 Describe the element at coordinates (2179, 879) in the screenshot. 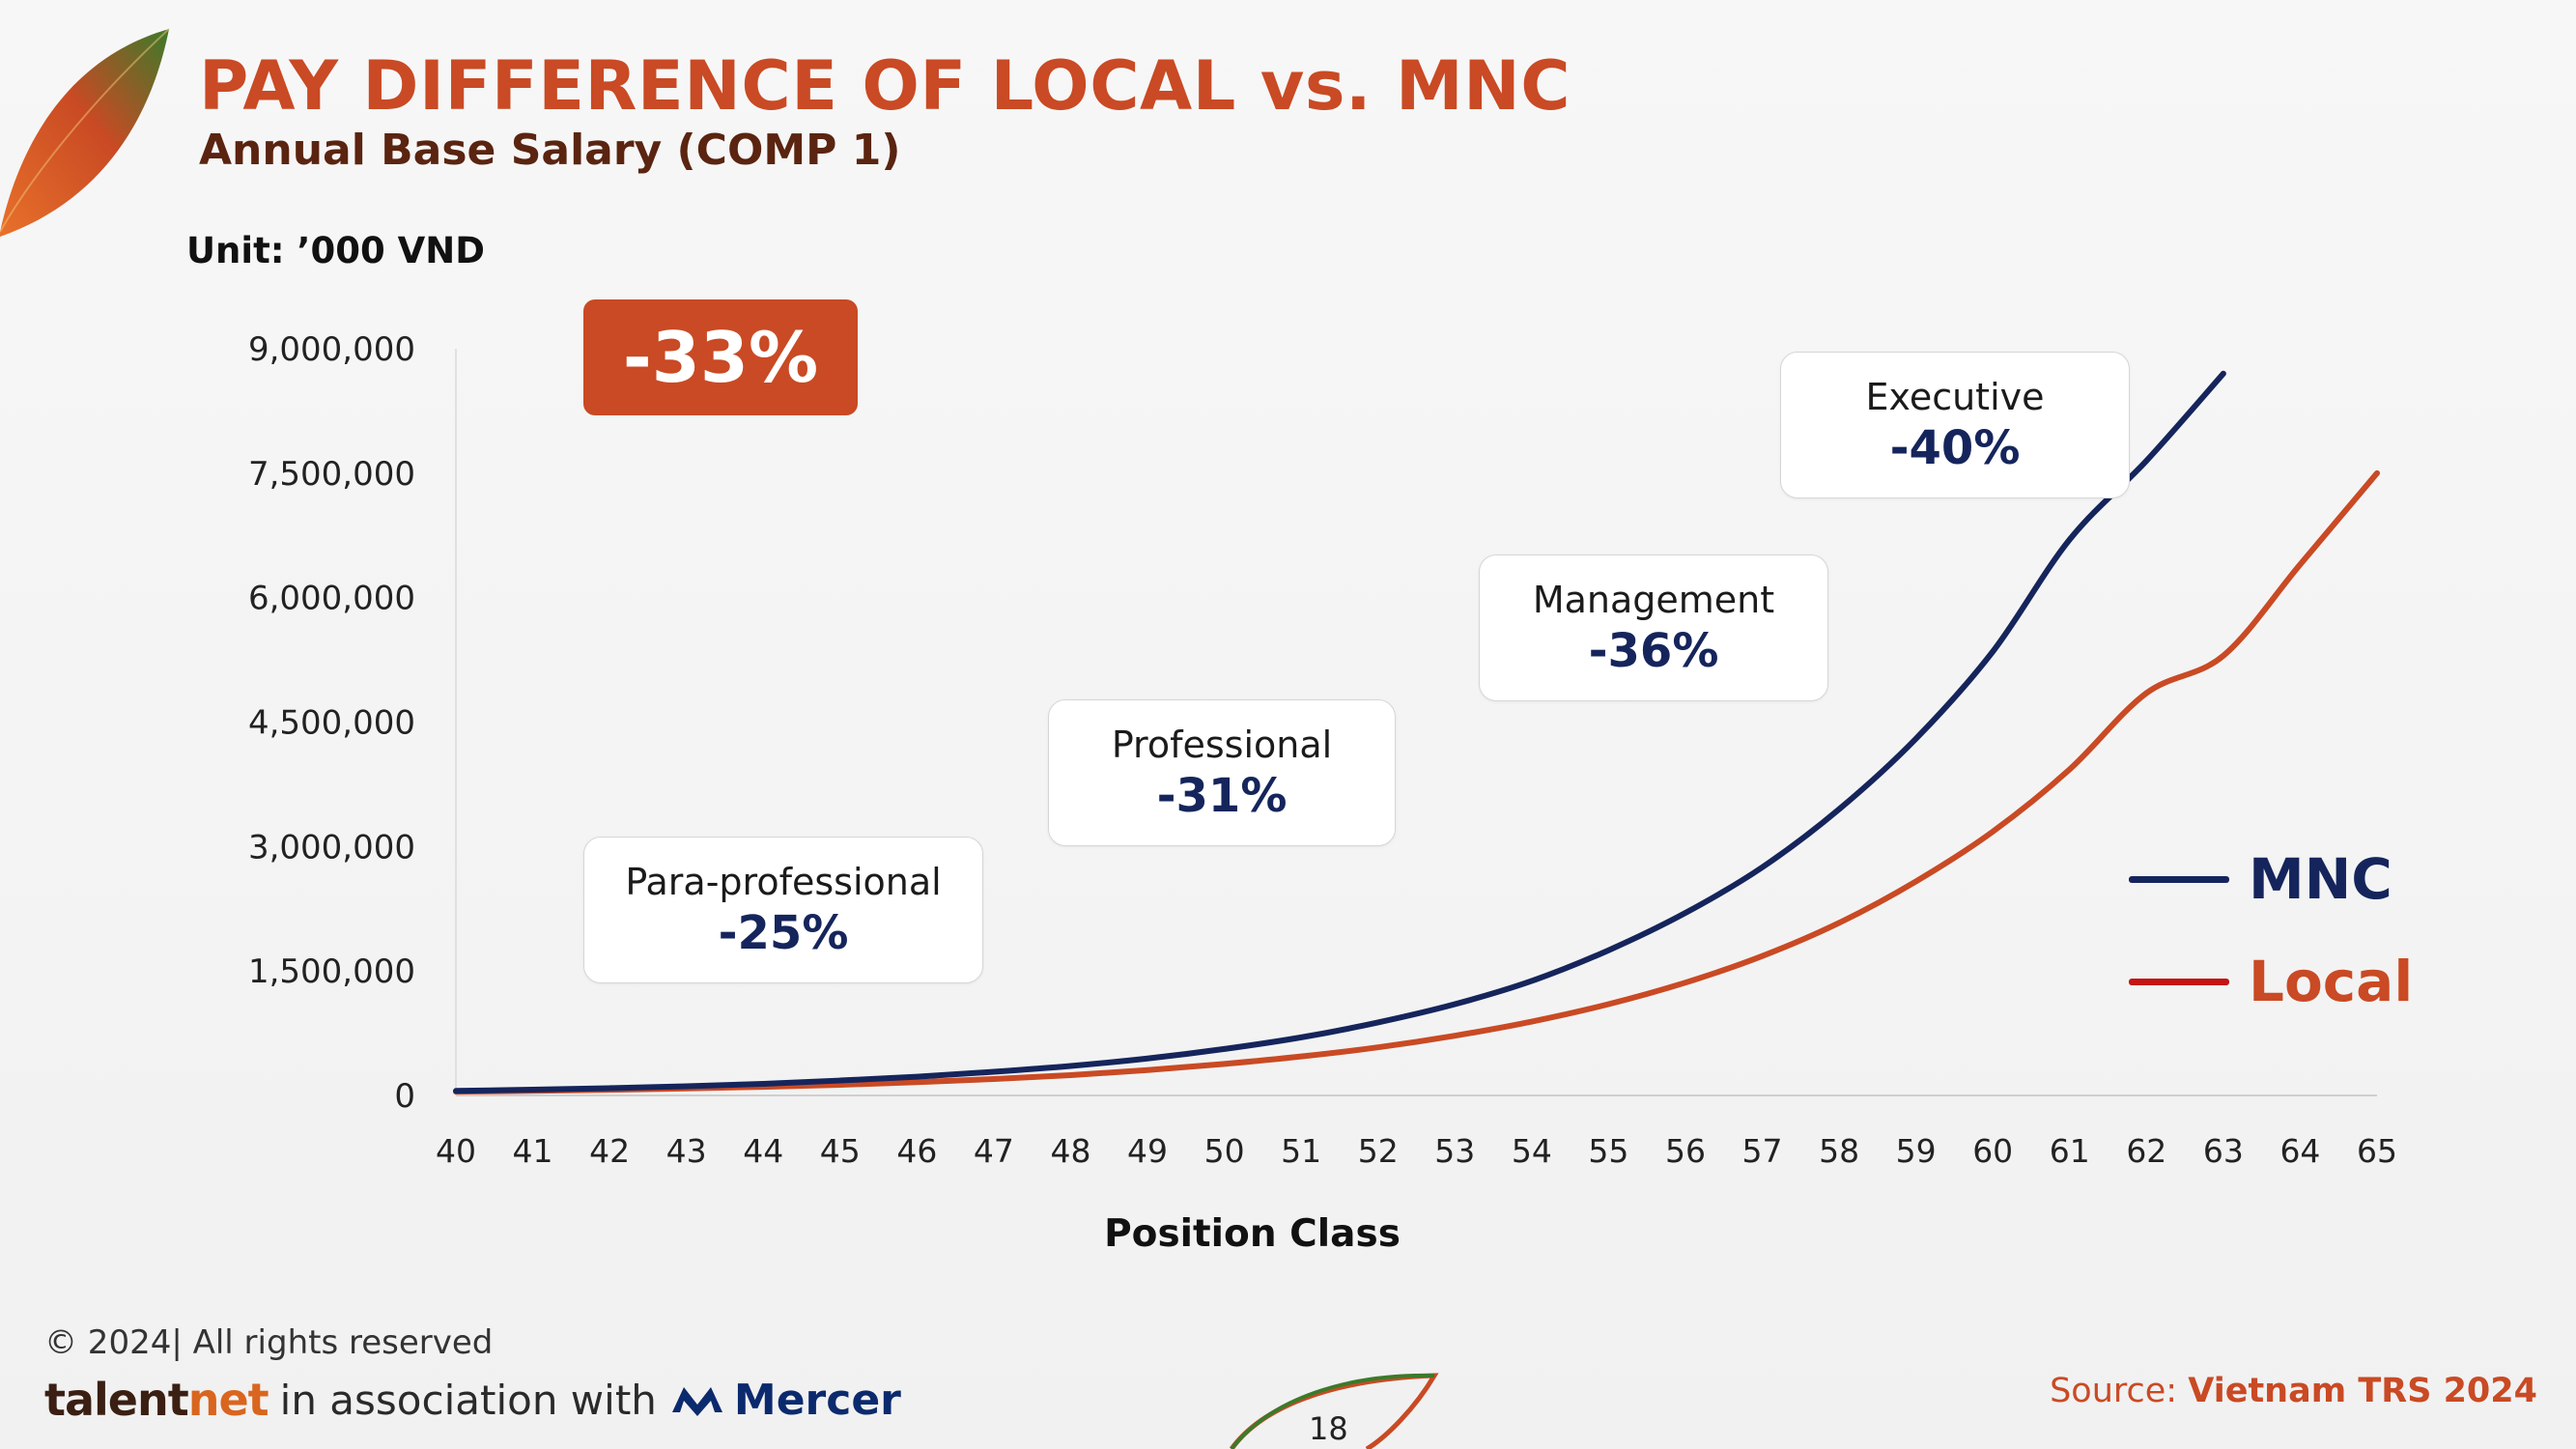

I see `legend-swatch-mnc` at that location.